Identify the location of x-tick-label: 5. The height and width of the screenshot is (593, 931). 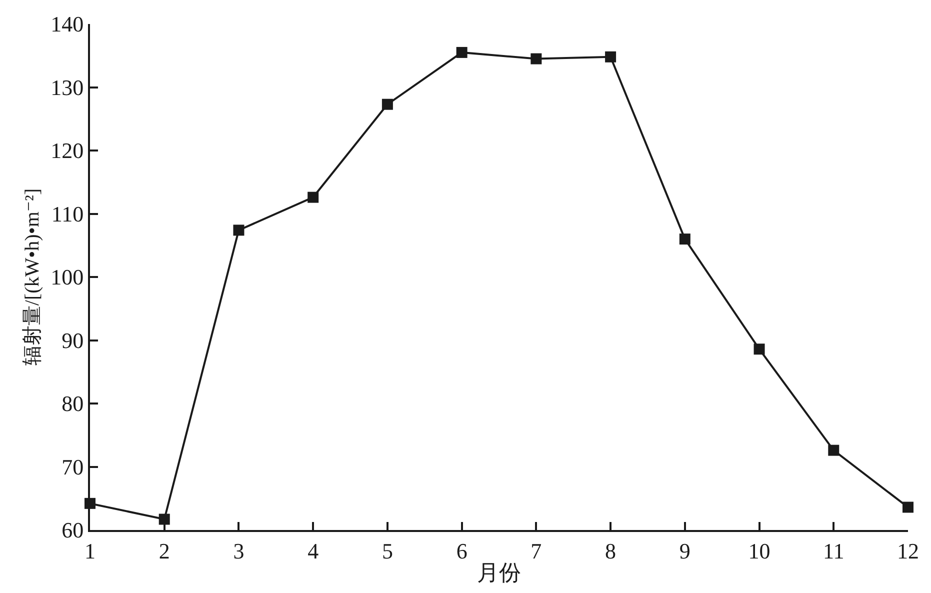
(387, 551).